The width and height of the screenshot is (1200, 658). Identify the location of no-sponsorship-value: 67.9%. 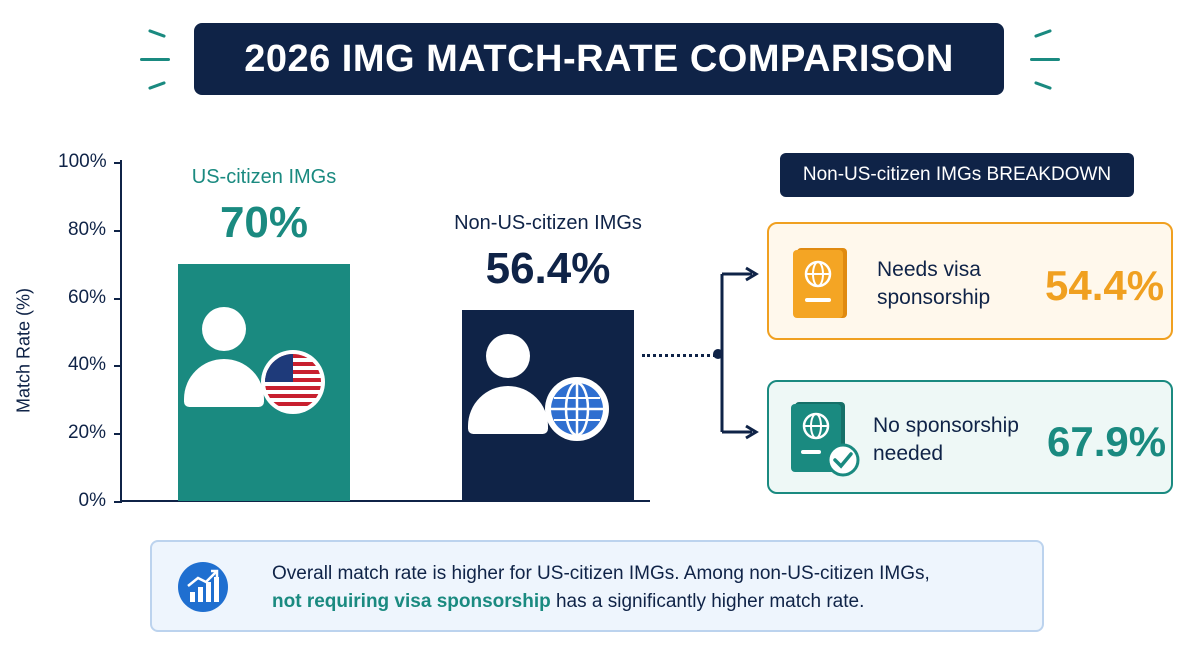
(1107, 441).